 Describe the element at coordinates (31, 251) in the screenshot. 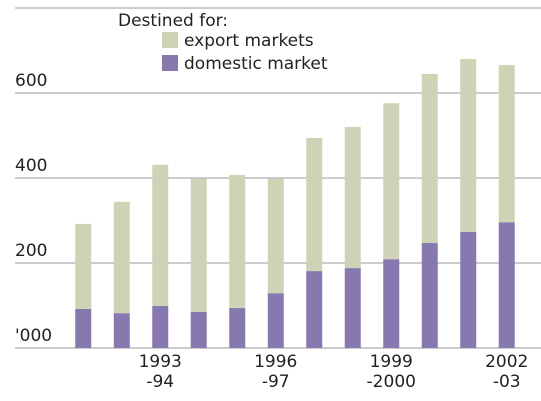

I see `y-tick-label: 200` at that location.